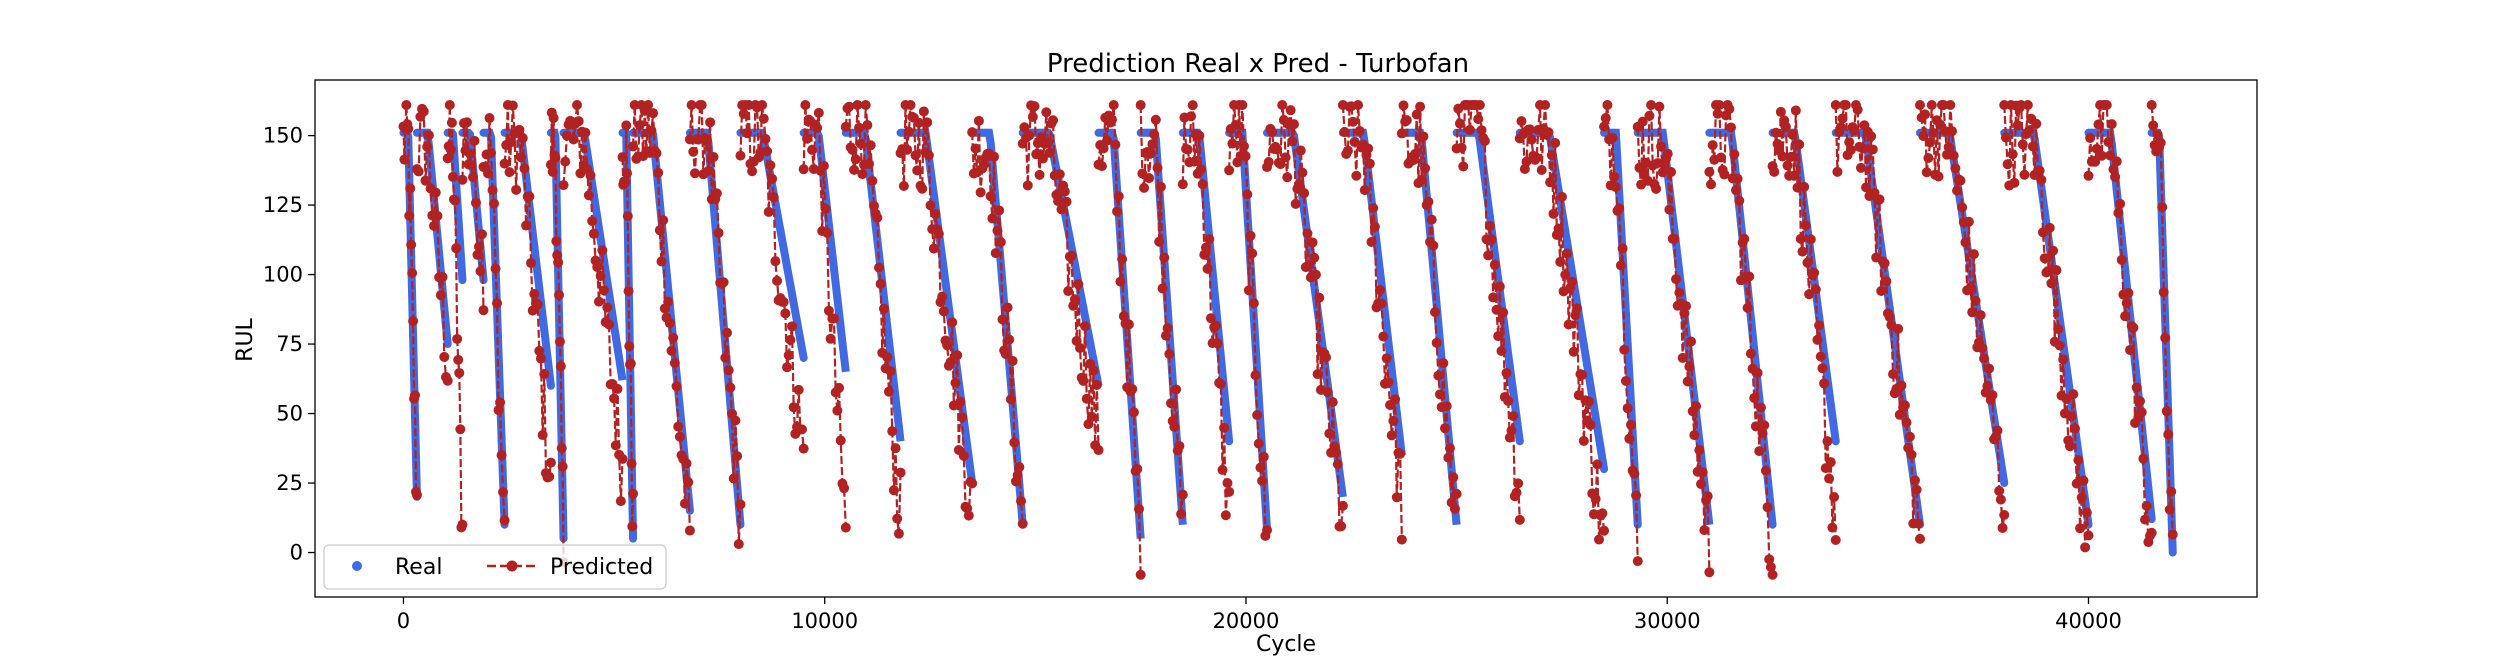  Describe the element at coordinates (403, 621) in the screenshot. I see `x-tick-label: 0` at that location.